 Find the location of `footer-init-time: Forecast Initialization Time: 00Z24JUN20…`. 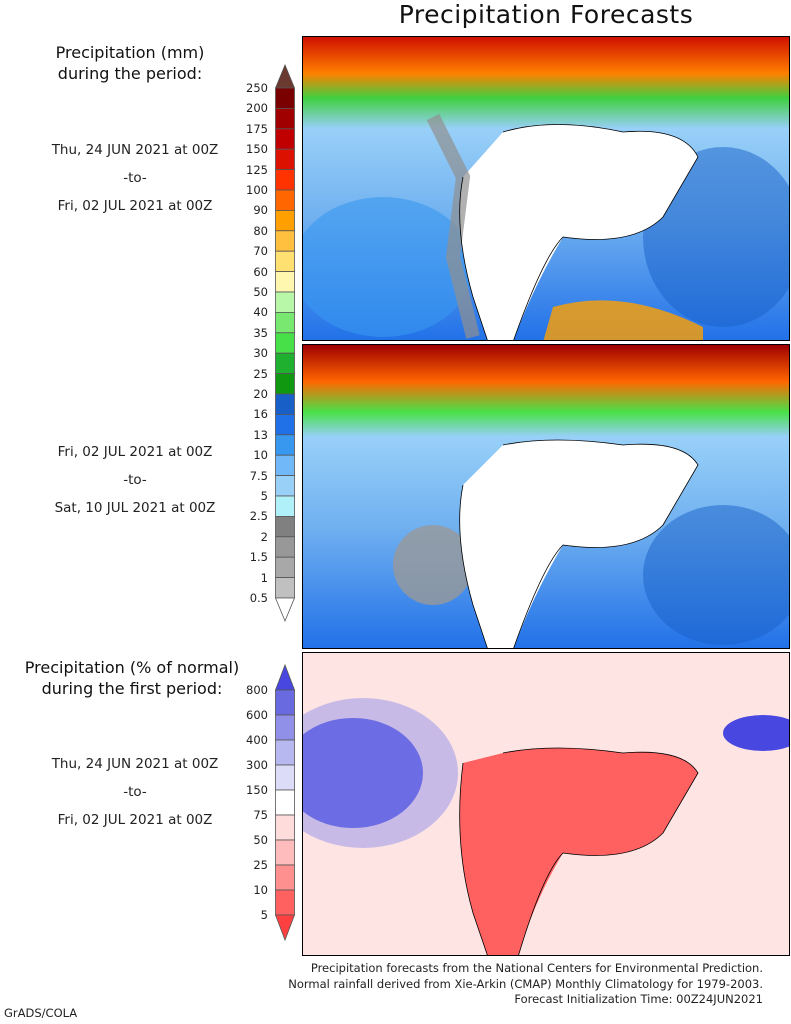

footer-init-time: Forecast Initialization Time: 00Z24JUN20… is located at coordinates (638, 999).